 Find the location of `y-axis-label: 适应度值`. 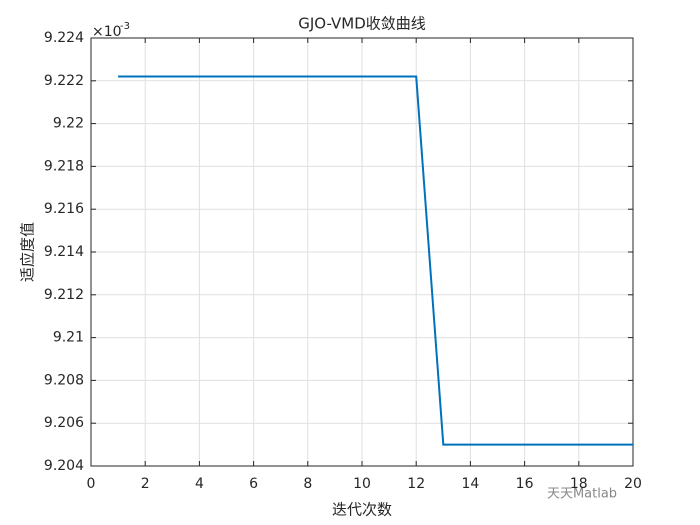

y-axis-label: 适应度值 is located at coordinates (28, 252).